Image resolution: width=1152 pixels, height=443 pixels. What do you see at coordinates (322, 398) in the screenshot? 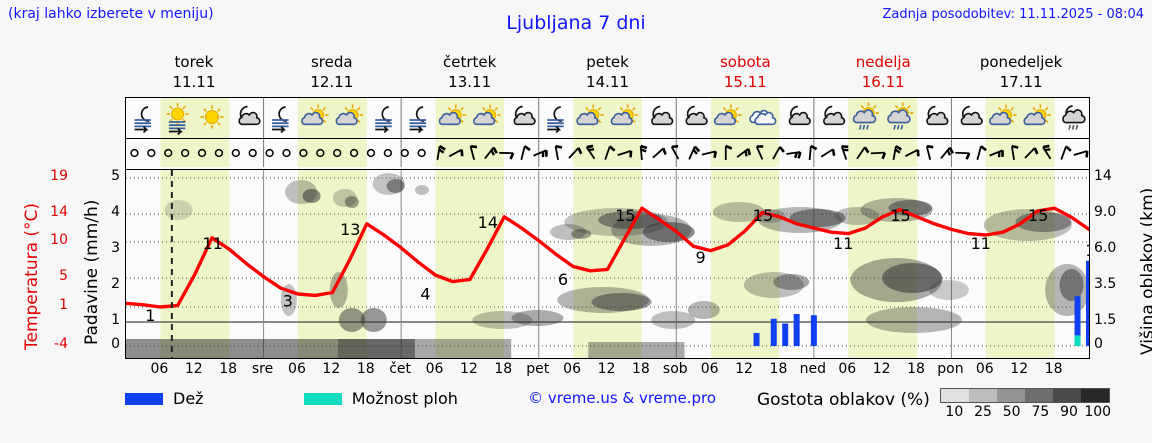
I see `showers-legend-swatch` at bounding box center [322, 398].